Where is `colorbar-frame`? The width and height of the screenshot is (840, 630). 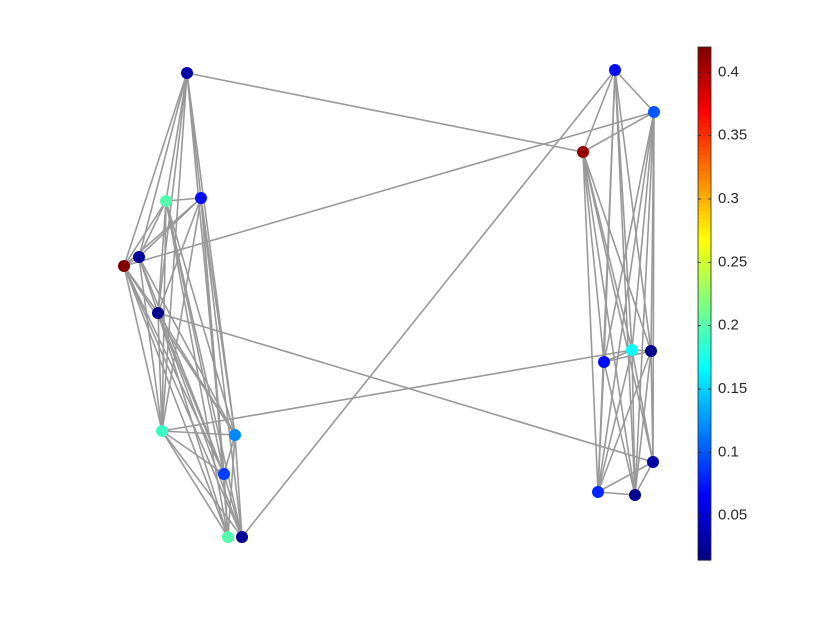
colorbar-frame is located at coordinates (704, 303).